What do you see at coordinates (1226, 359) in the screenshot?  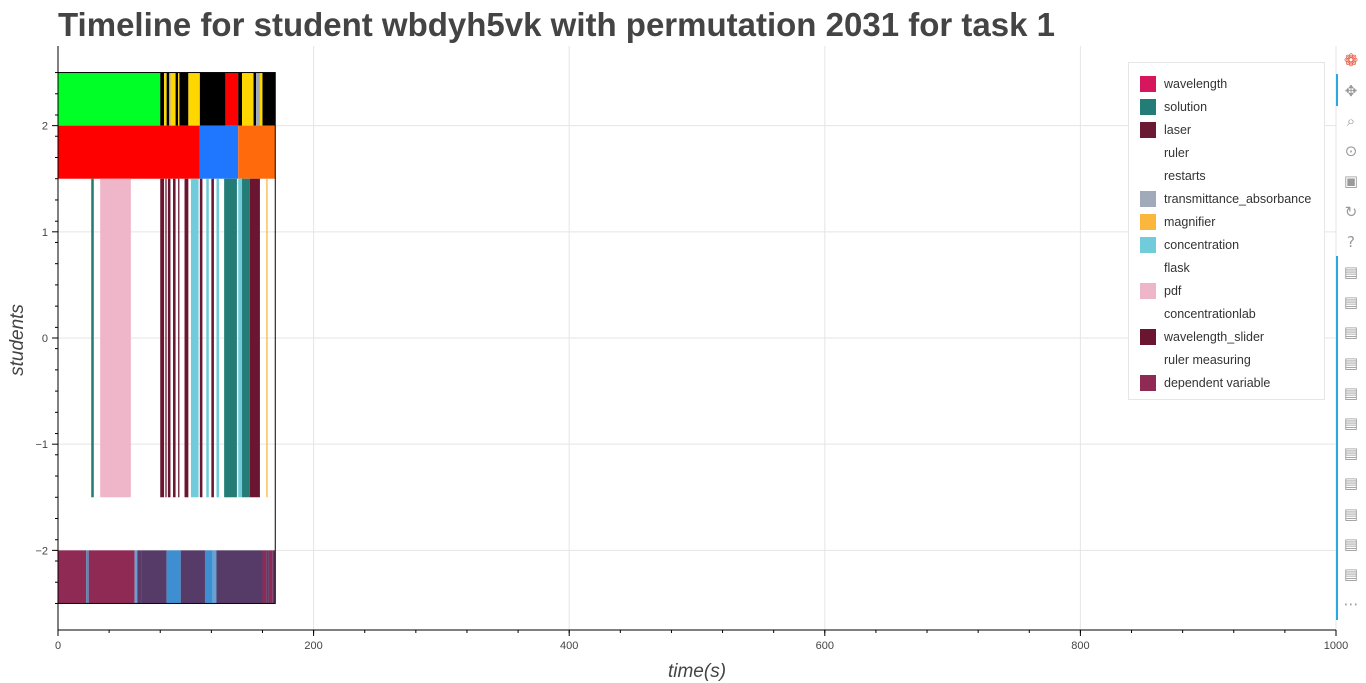 I see `legend-item: ruler measuring` at bounding box center [1226, 359].